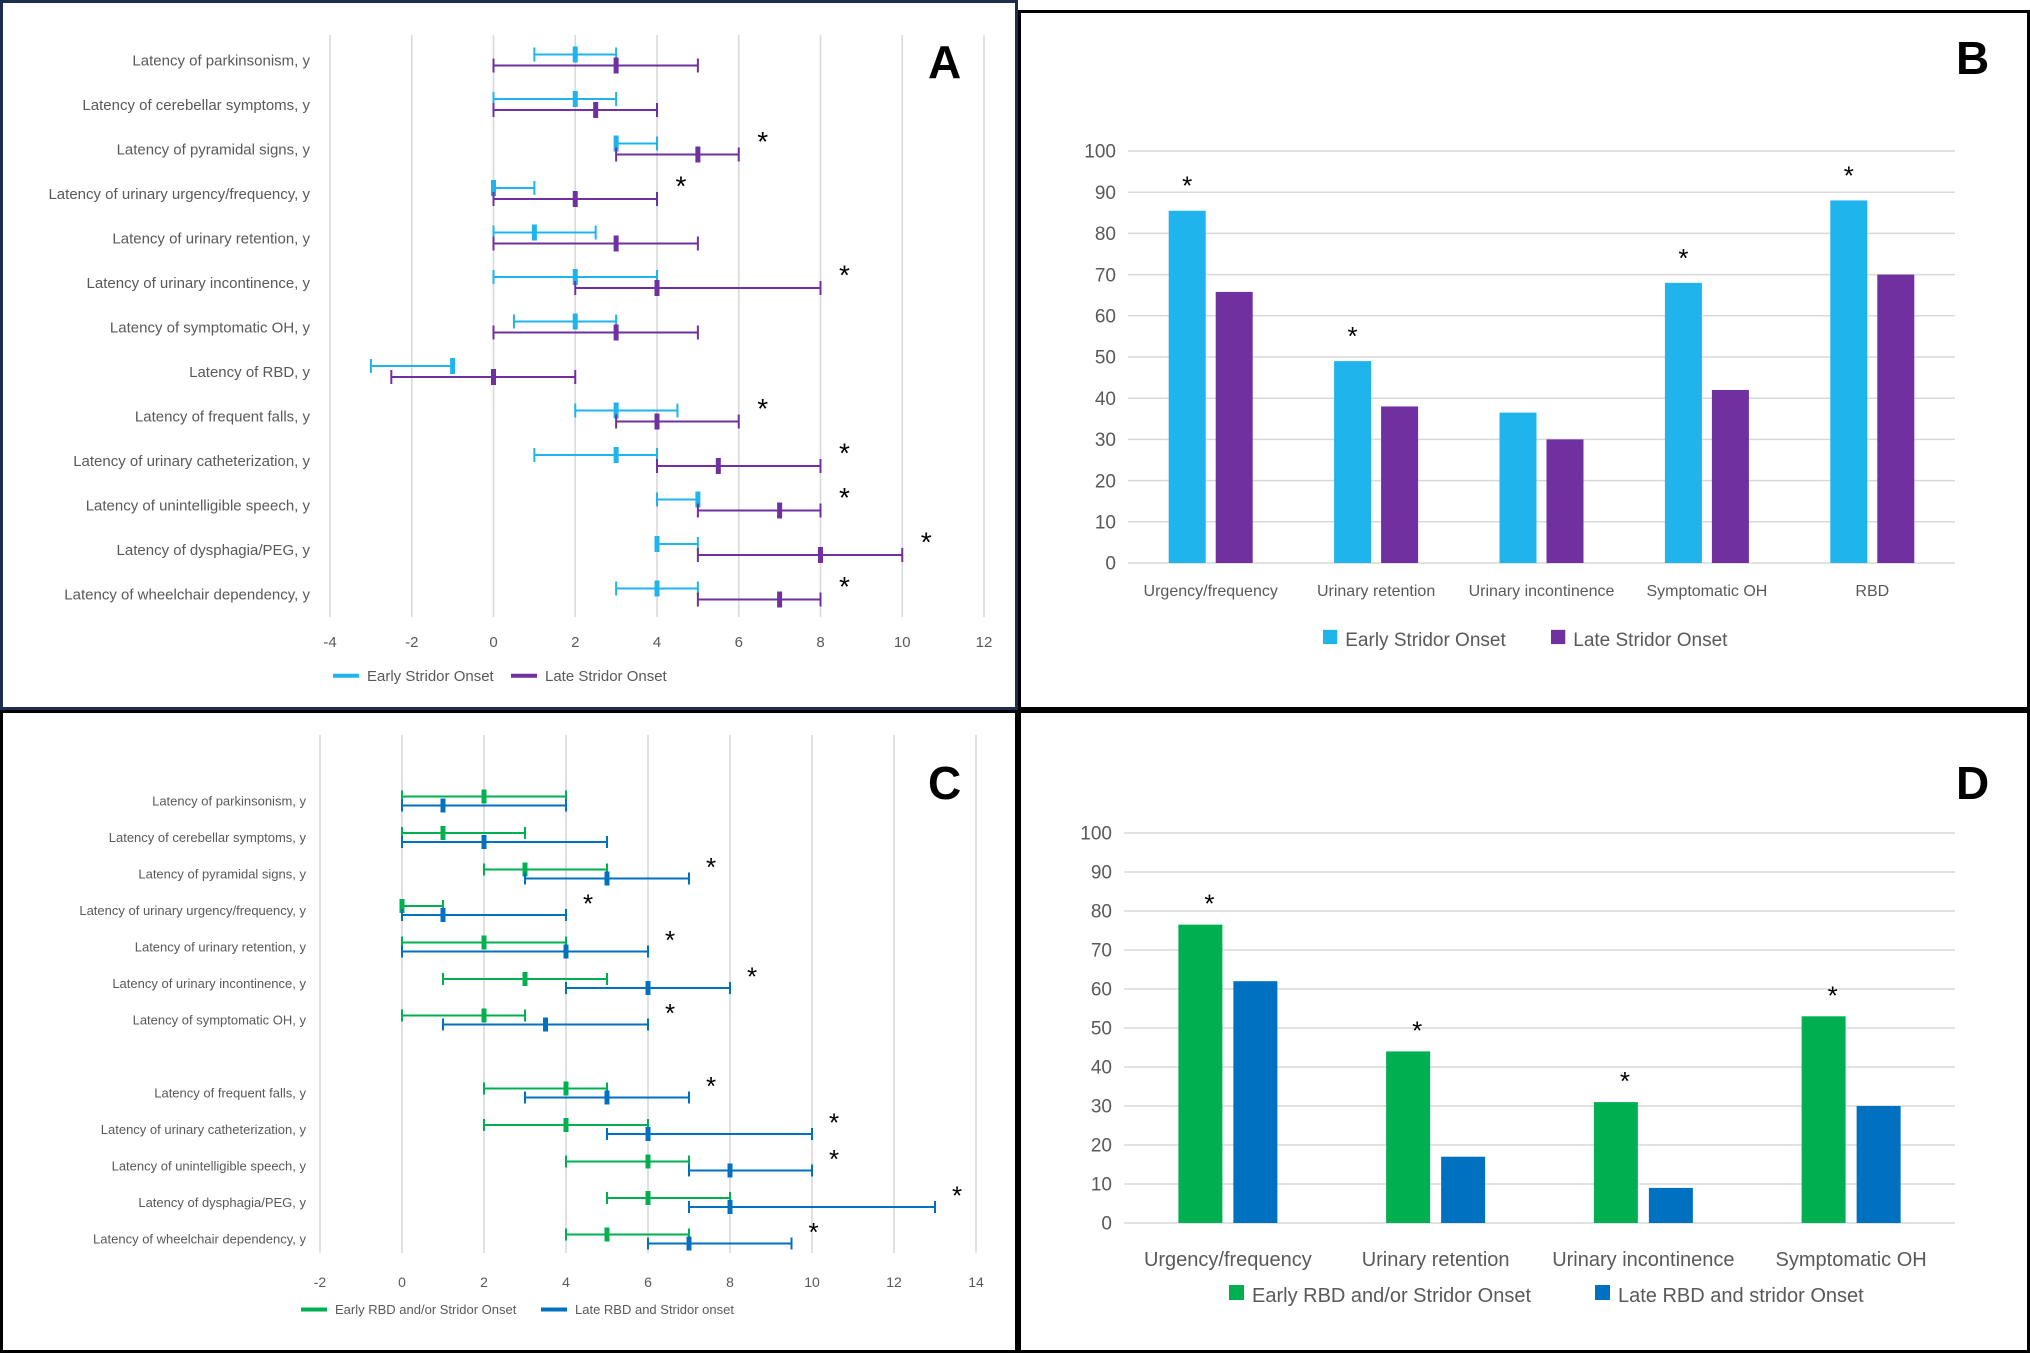 The height and width of the screenshot is (1353, 2030). I want to click on panel-d-label: D, so click(1973, 783).